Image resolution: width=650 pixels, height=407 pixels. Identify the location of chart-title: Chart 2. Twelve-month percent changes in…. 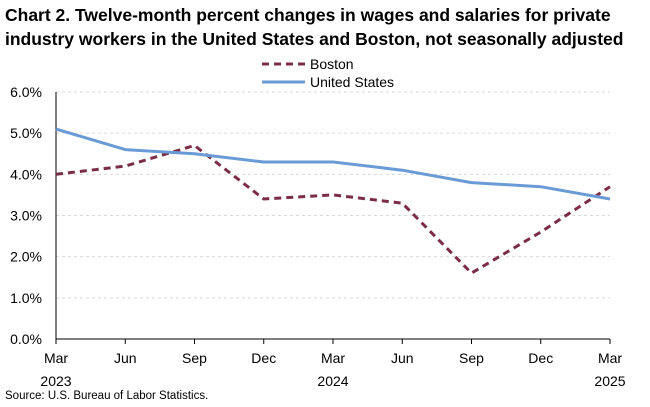
(325, 27).